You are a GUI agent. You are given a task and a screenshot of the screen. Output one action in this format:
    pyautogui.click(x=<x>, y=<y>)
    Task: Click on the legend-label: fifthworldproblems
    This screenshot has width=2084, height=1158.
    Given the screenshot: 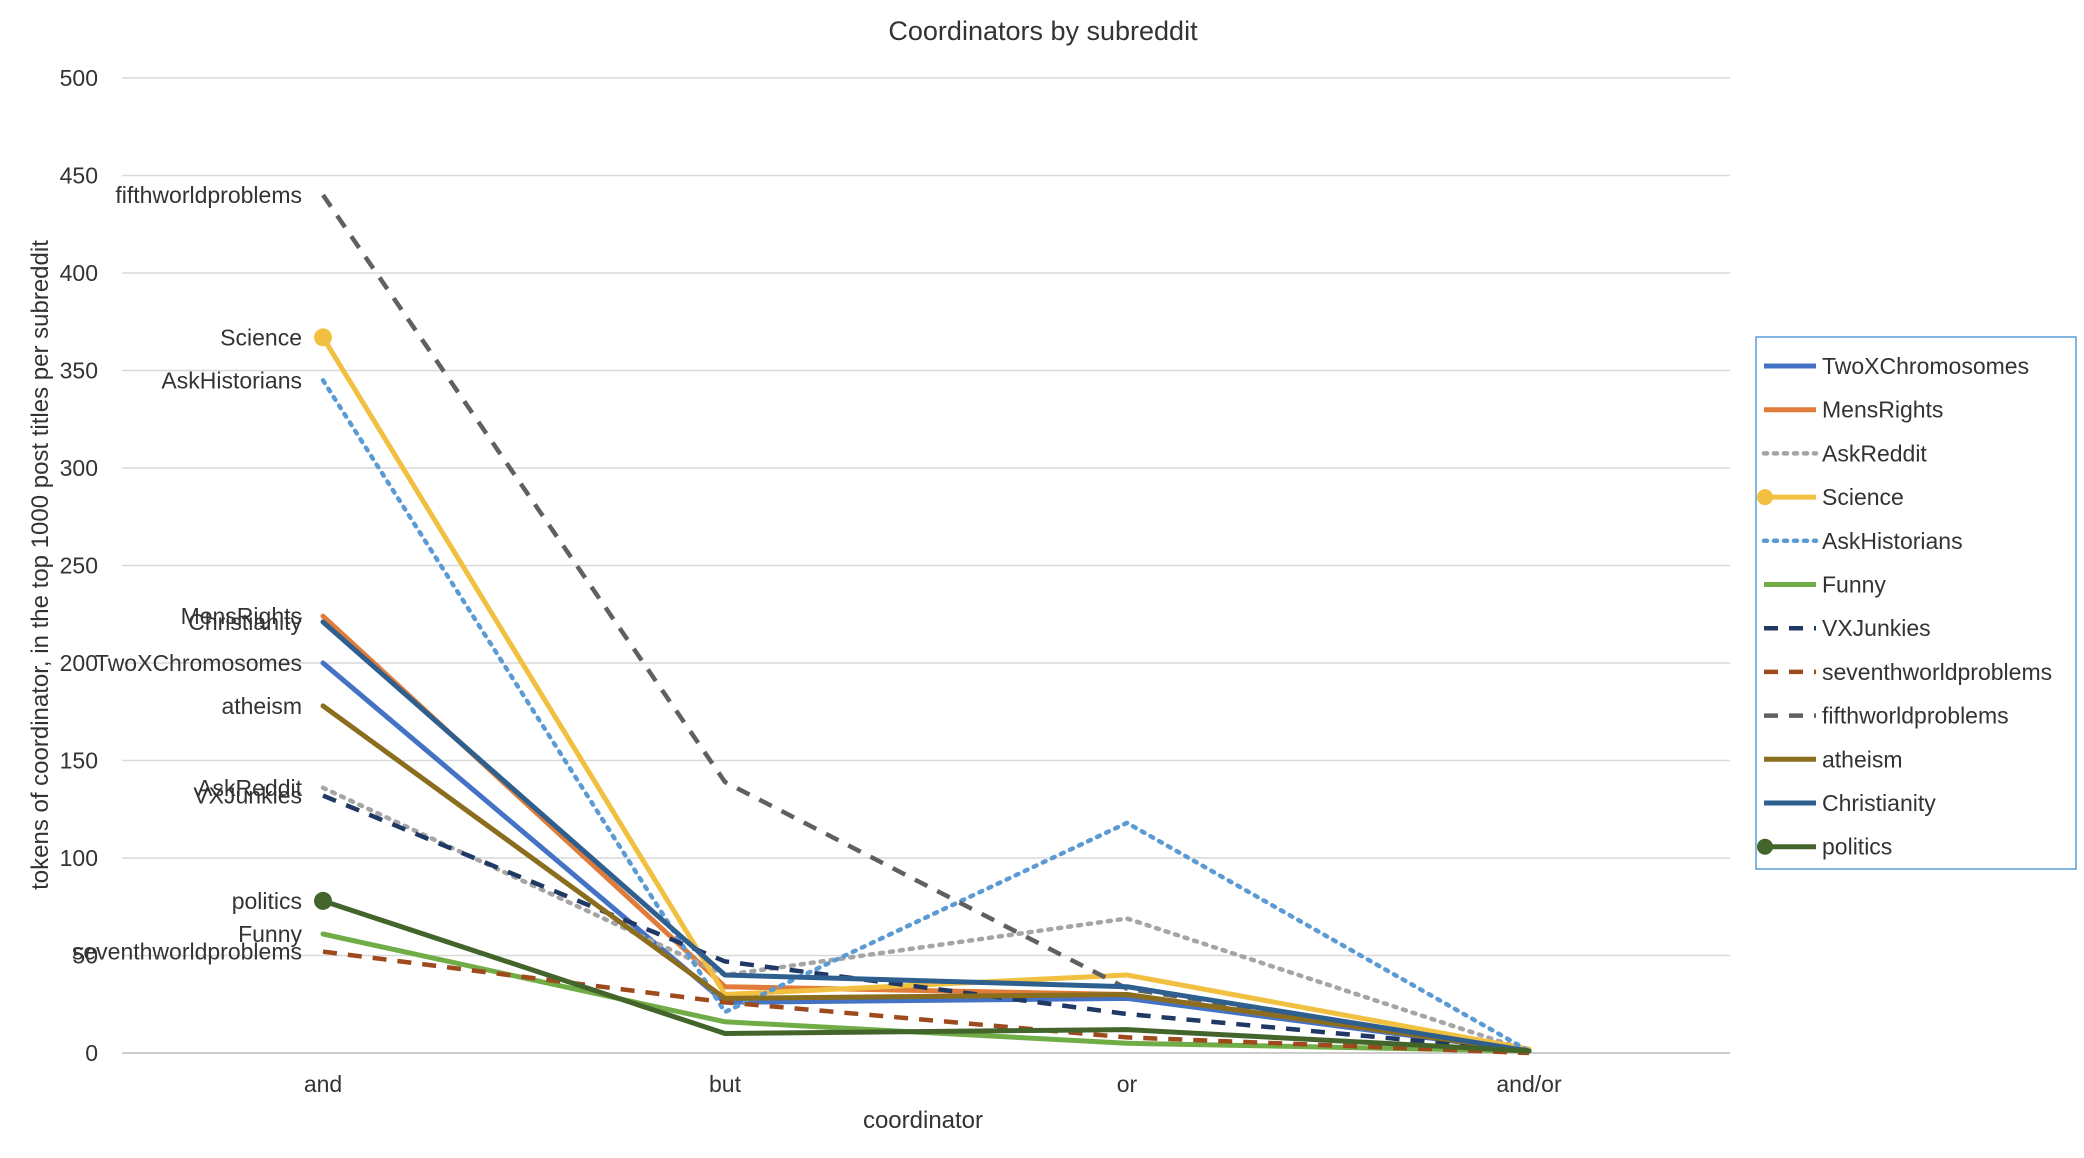 What is the action you would take?
    pyautogui.click(x=1915, y=716)
    